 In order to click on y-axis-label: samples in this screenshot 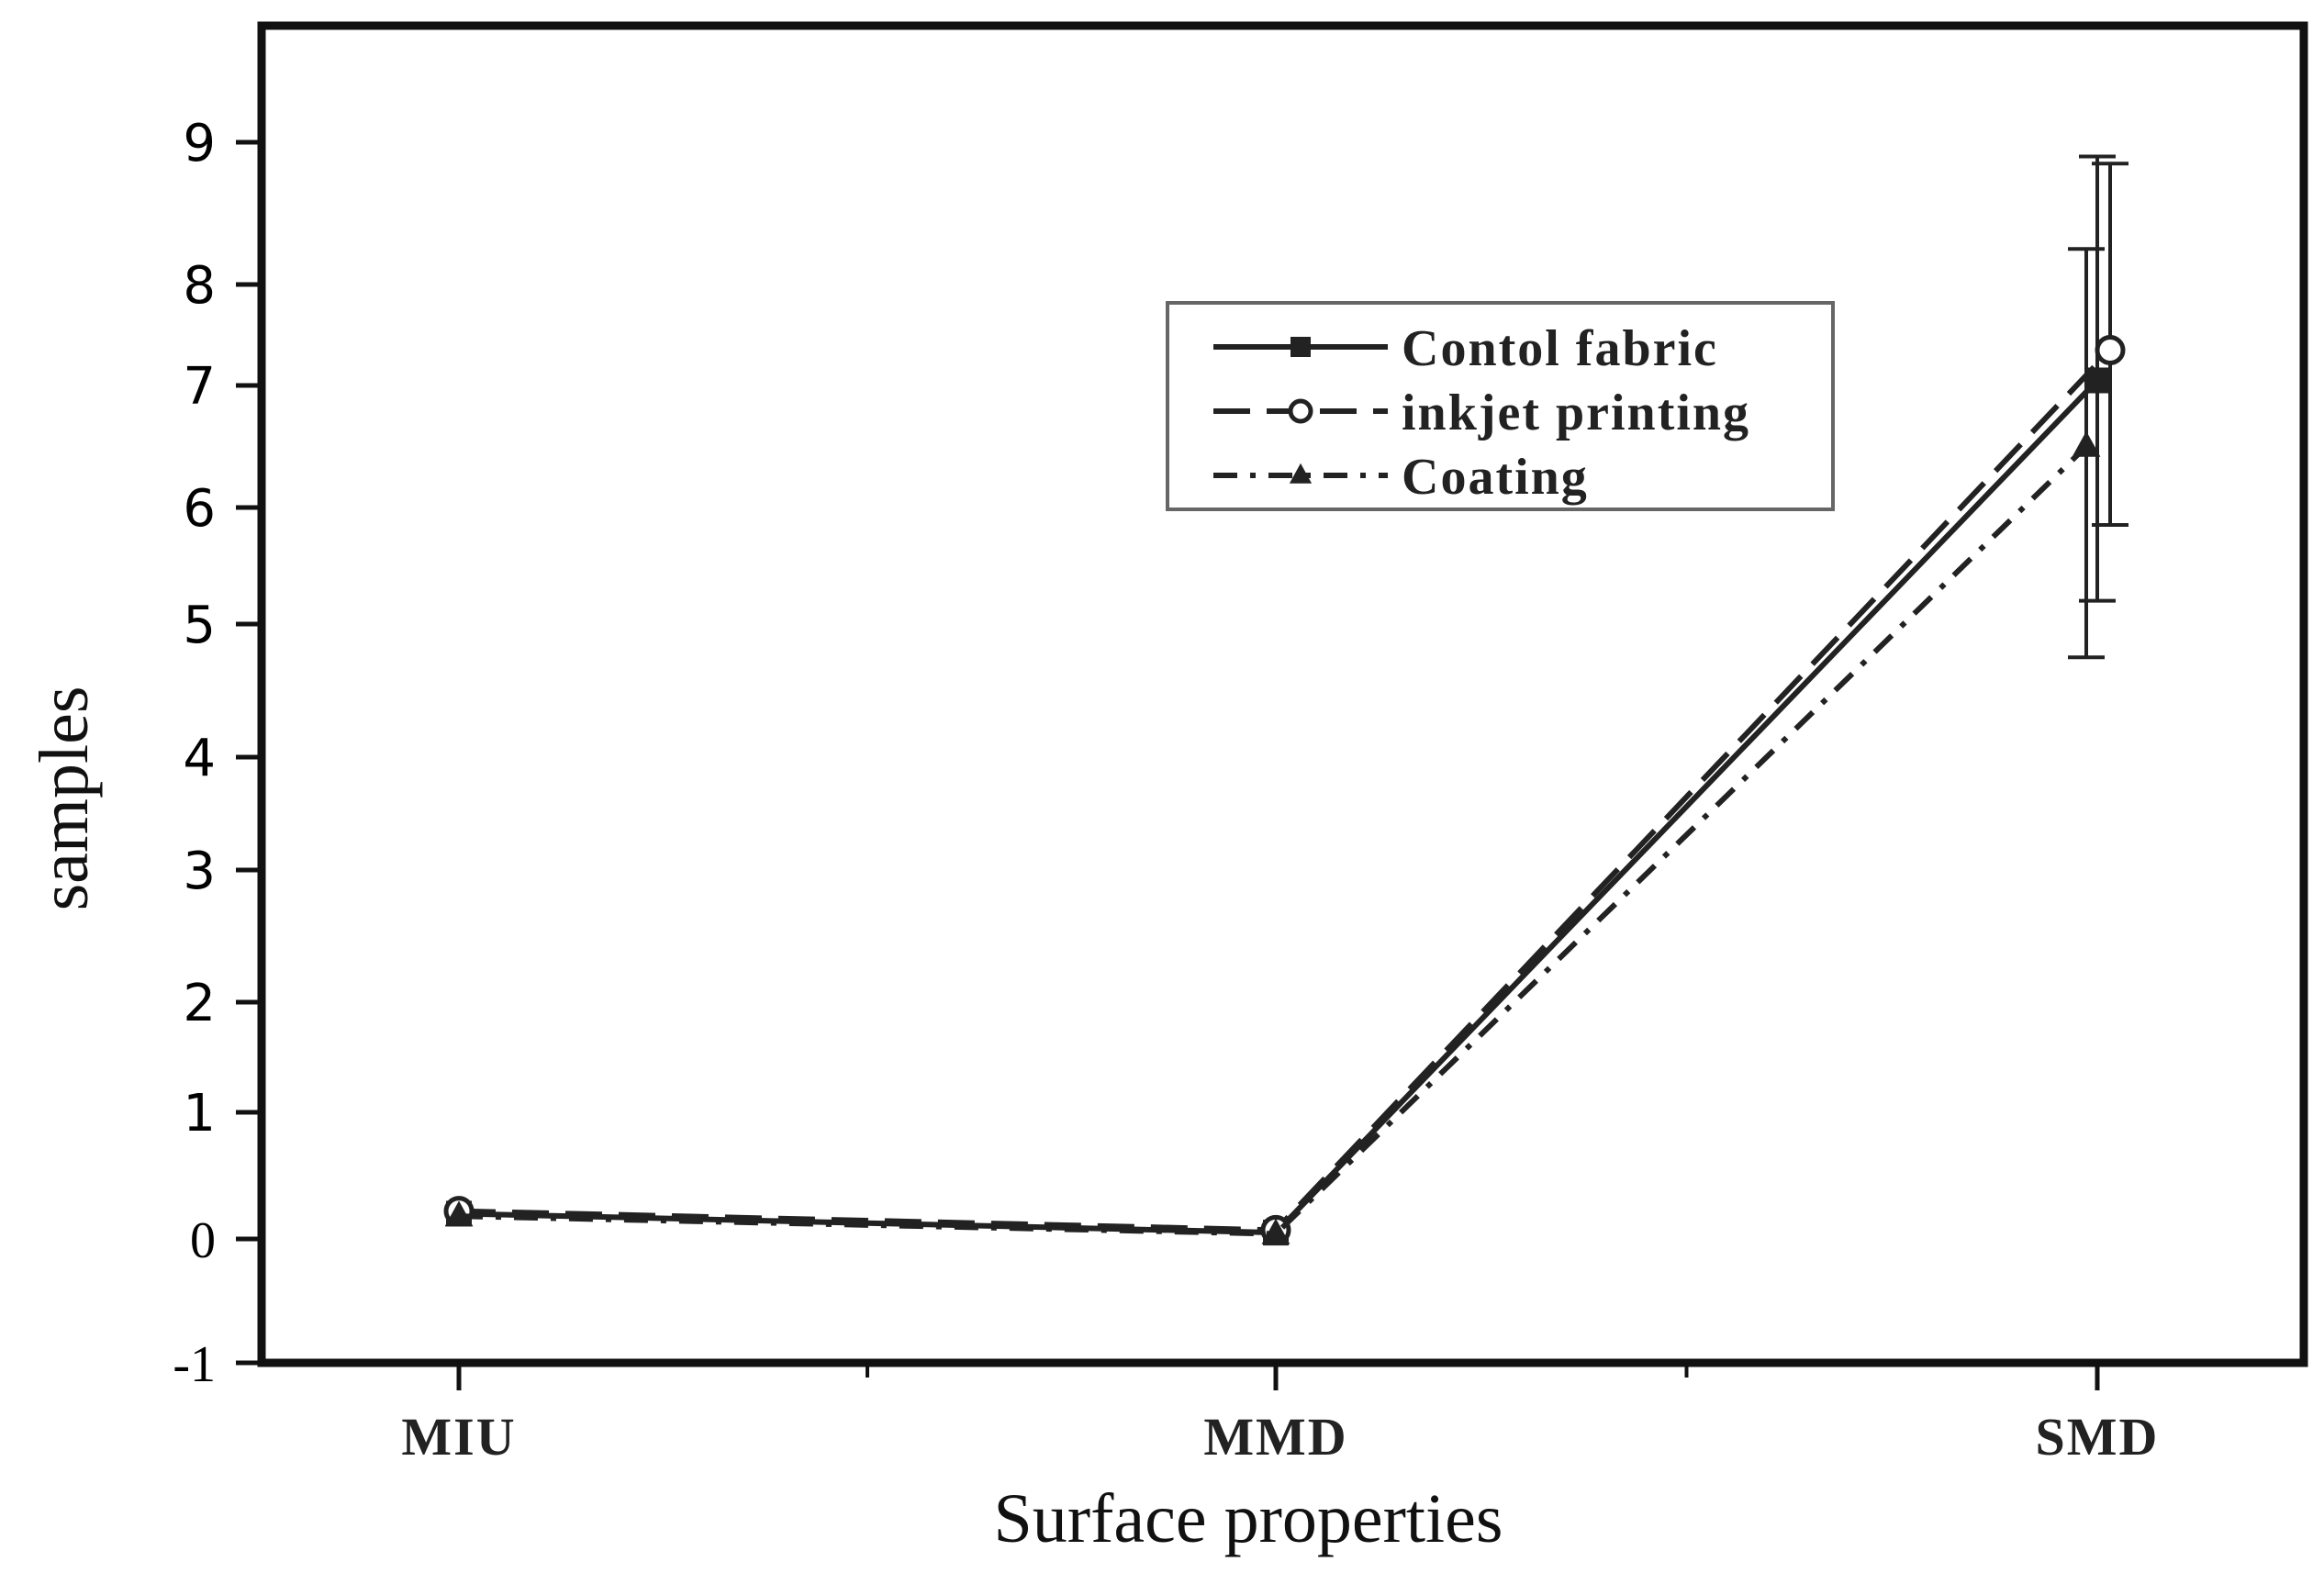, I will do `click(64, 798)`.